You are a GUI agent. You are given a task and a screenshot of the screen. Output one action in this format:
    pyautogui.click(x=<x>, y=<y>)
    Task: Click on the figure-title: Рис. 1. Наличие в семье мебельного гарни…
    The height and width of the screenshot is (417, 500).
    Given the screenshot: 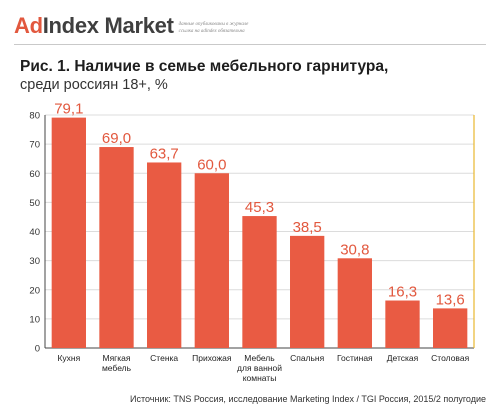 What is the action you would take?
    pyautogui.click(x=204, y=66)
    